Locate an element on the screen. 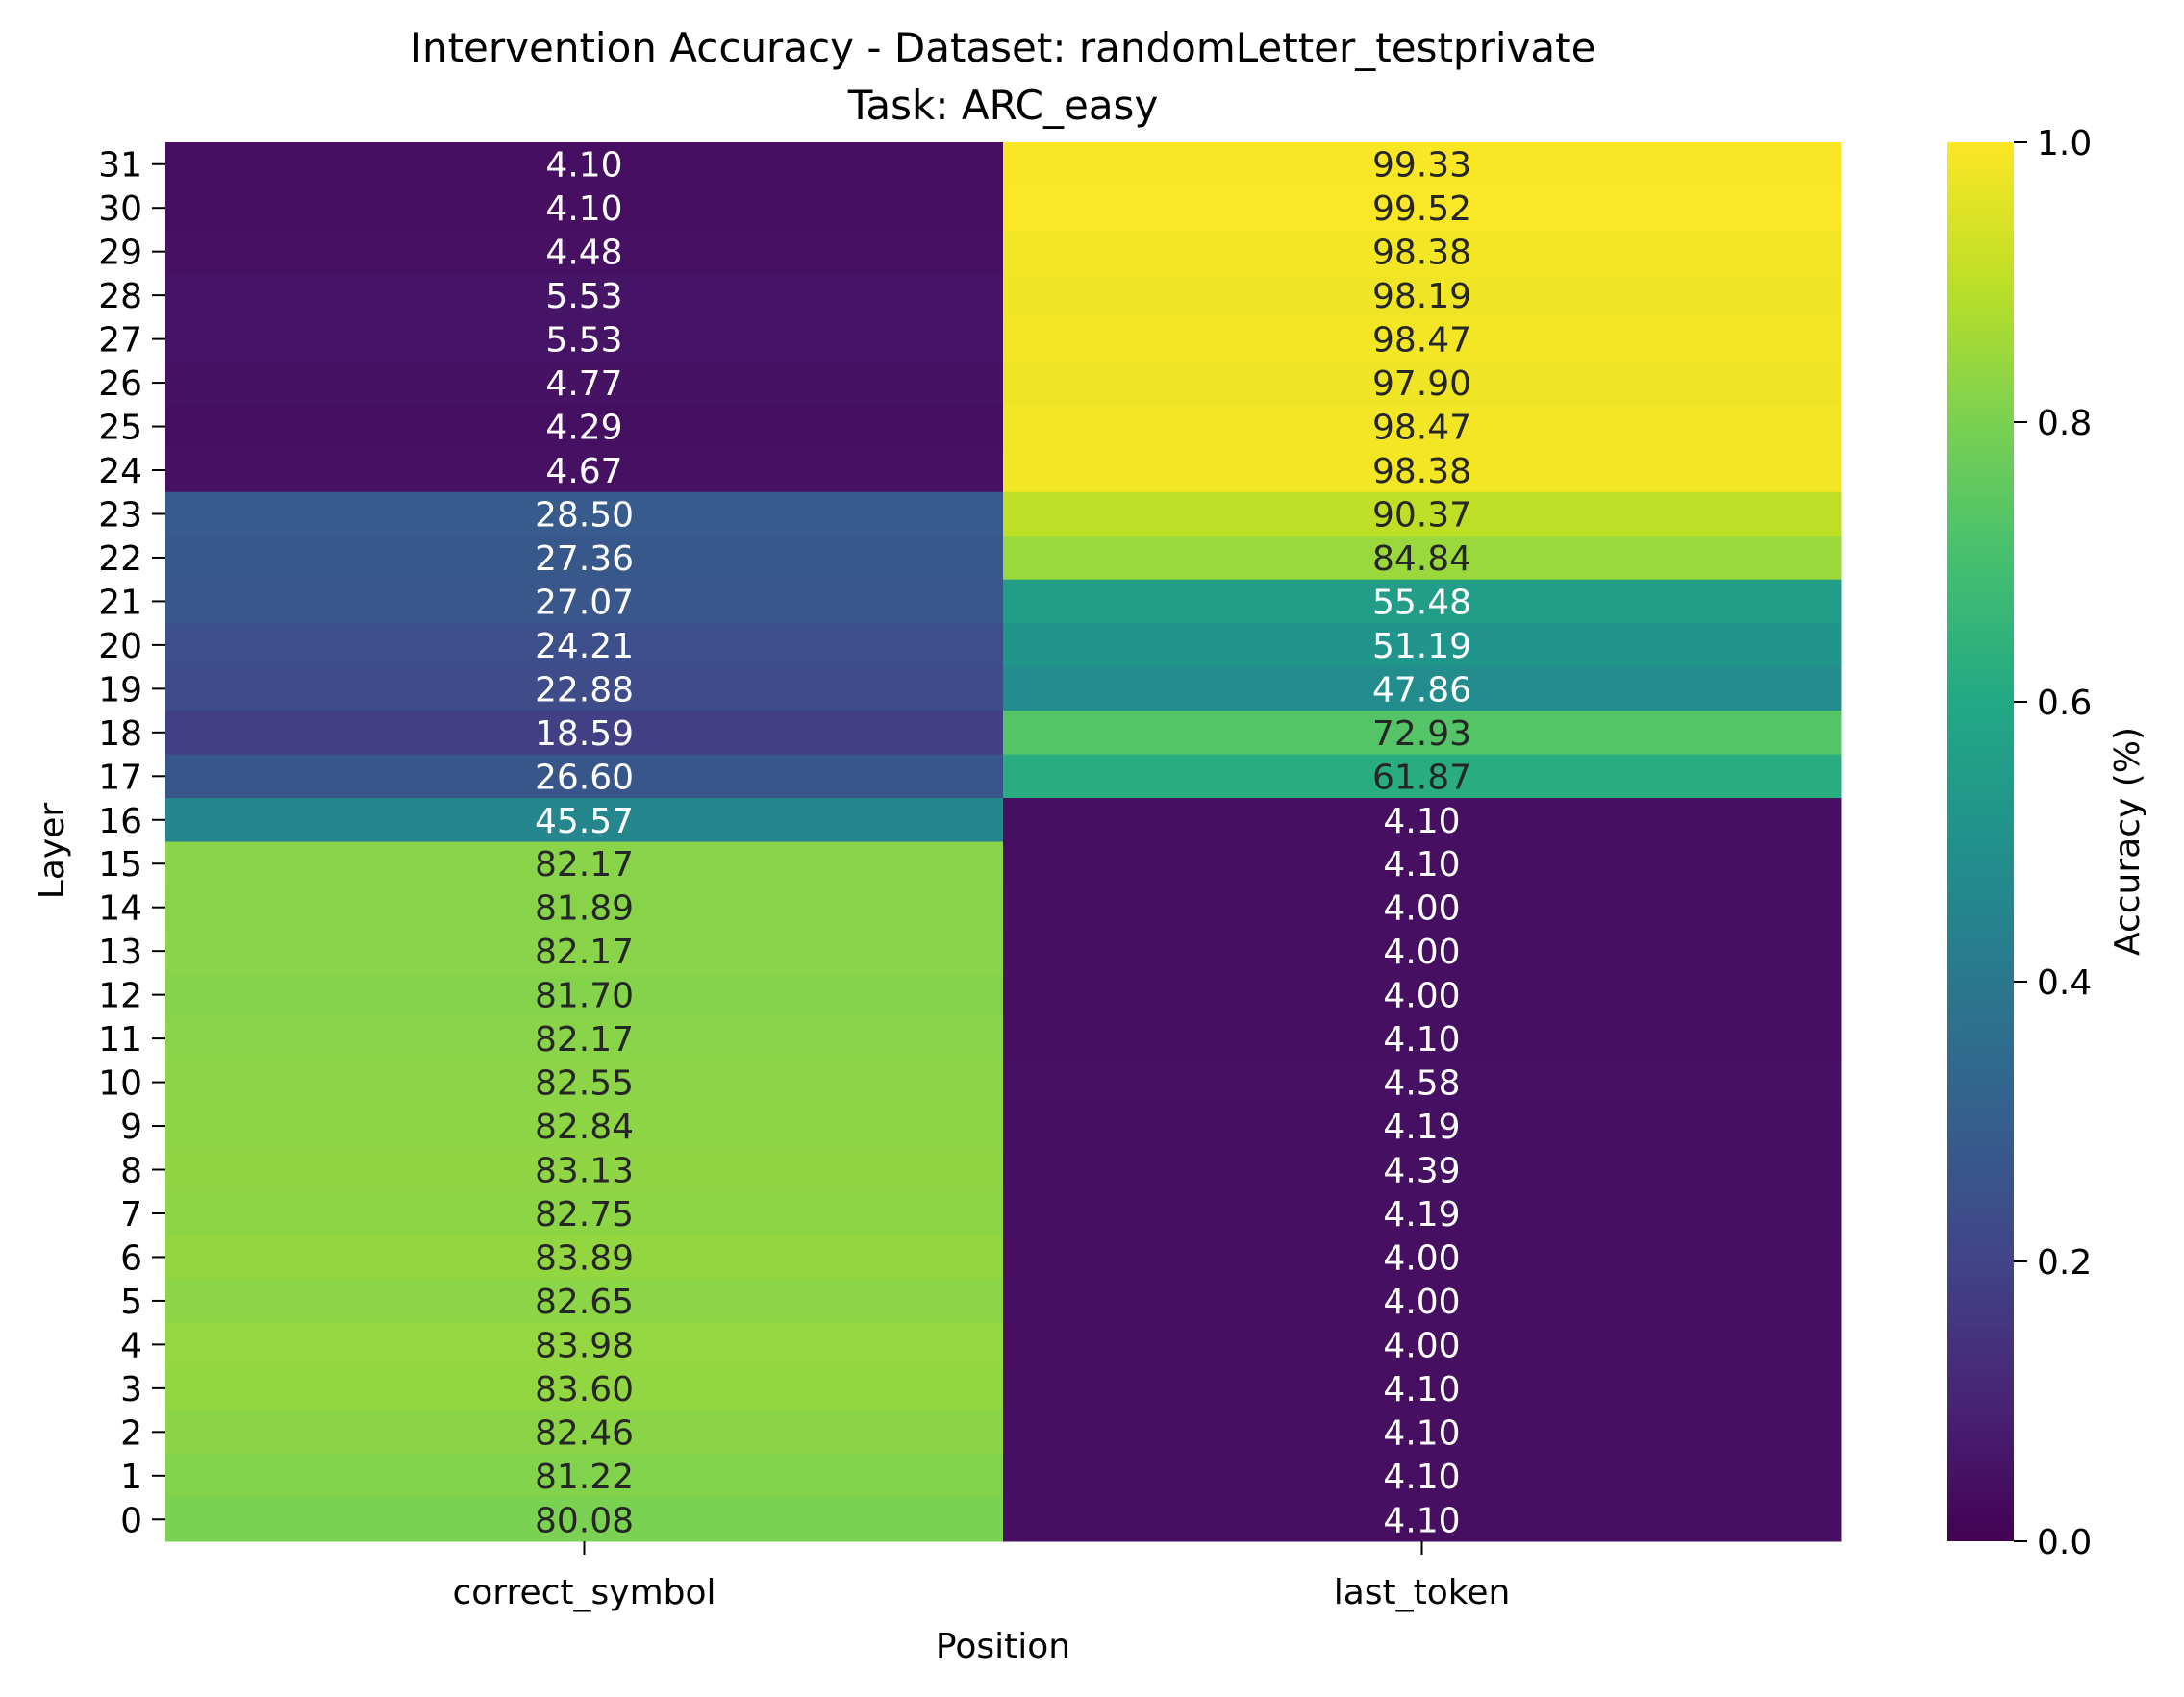 Image resolution: width=2184 pixels, height=1697 pixels. cell-value-label: 26.60 is located at coordinates (585, 778).